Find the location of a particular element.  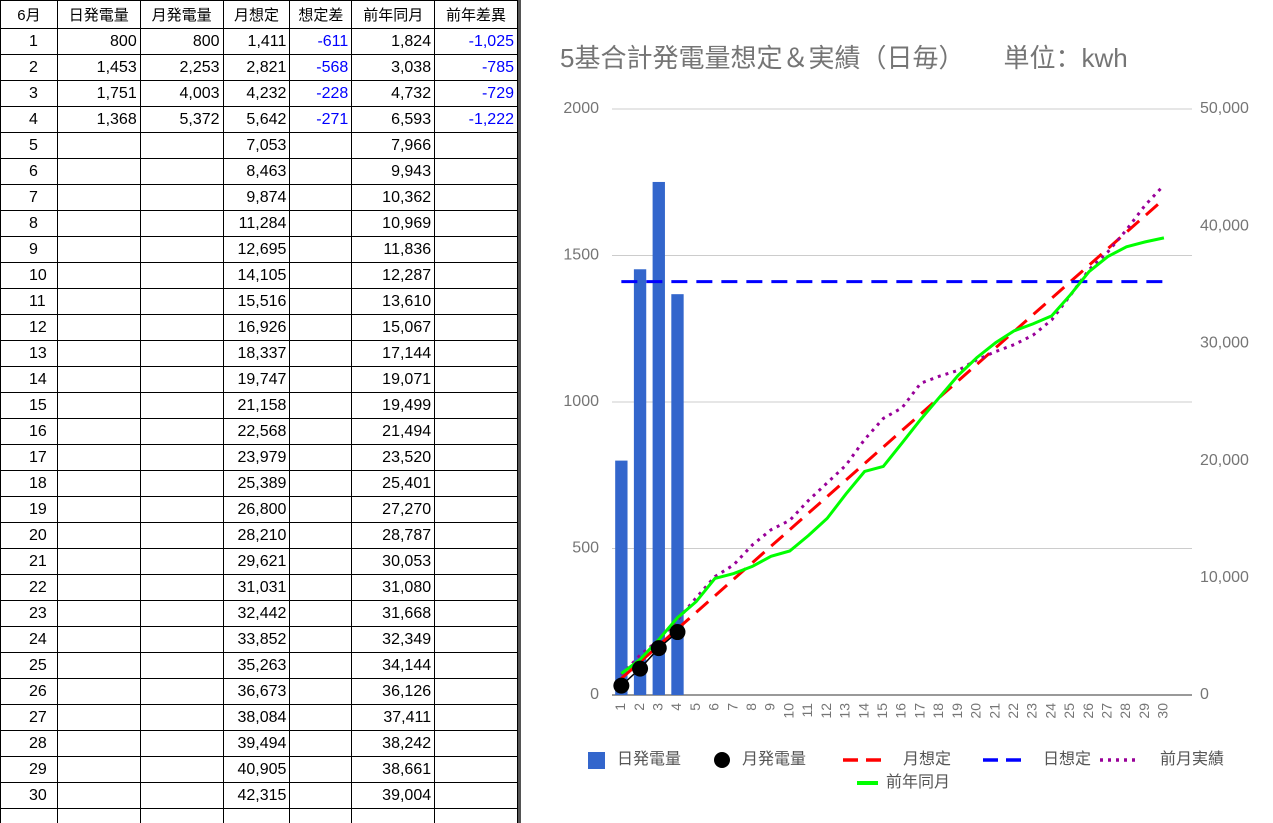

table-cell: 28 is located at coordinates (29, 743).